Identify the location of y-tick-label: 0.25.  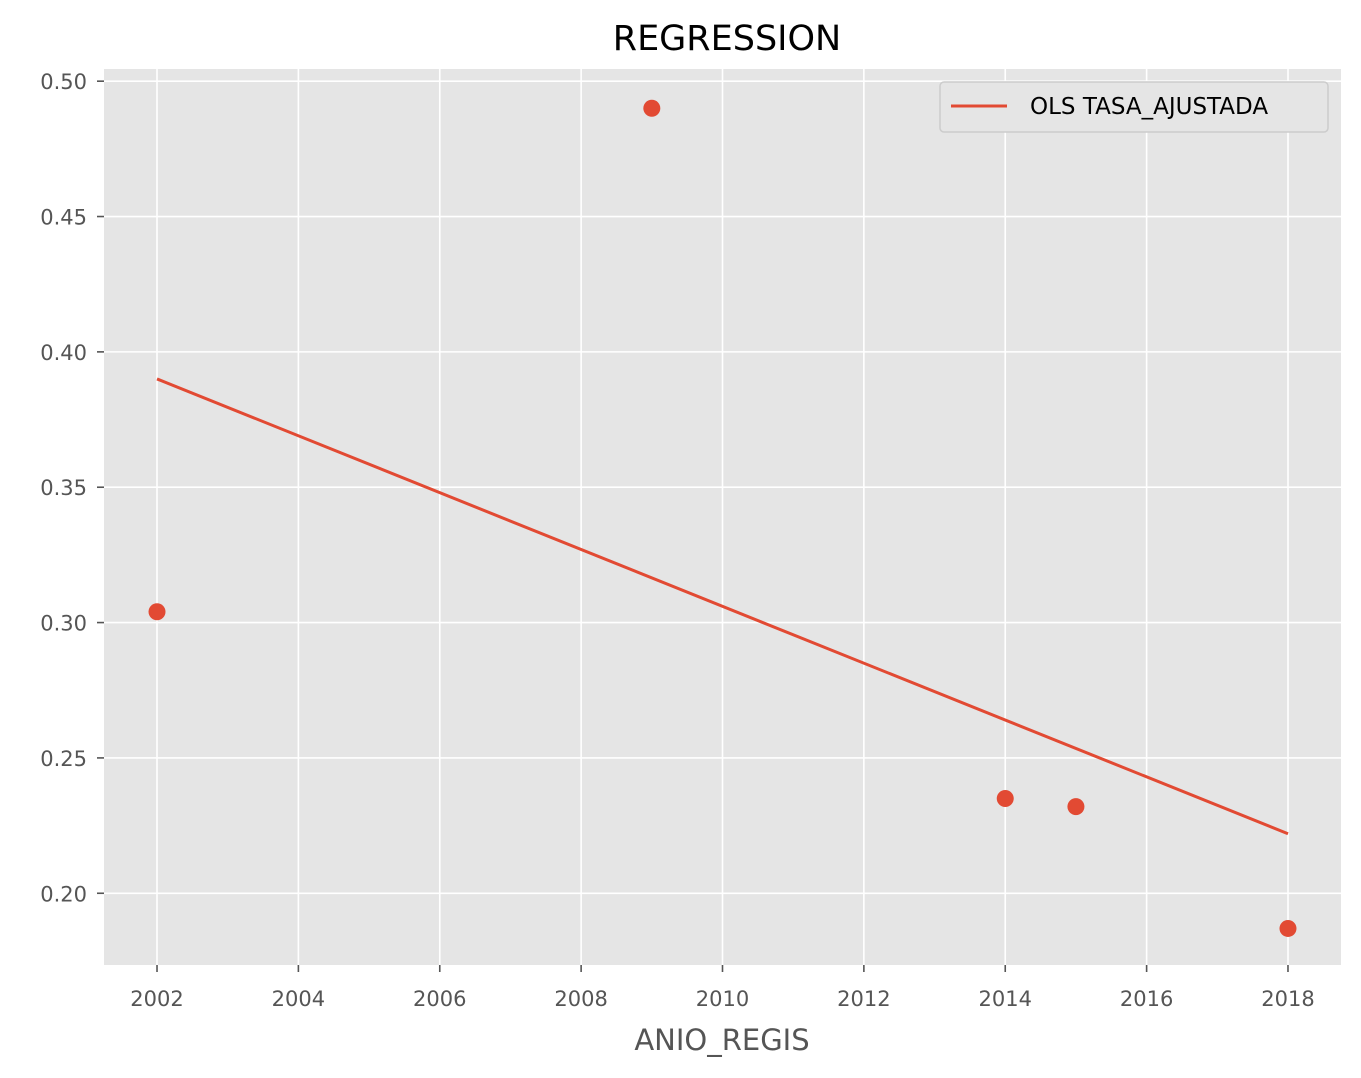
(63, 759).